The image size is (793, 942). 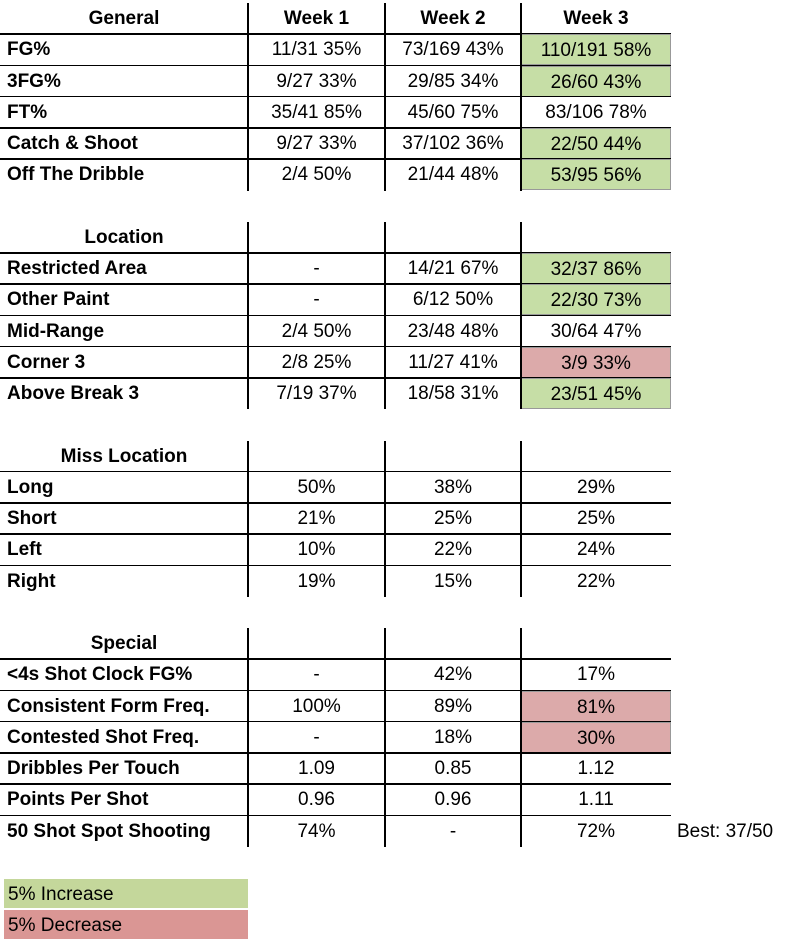 What do you see at coordinates (29, 50) in the screenshot?
I see `row-label: FG%` at bounding box center [29, 50].